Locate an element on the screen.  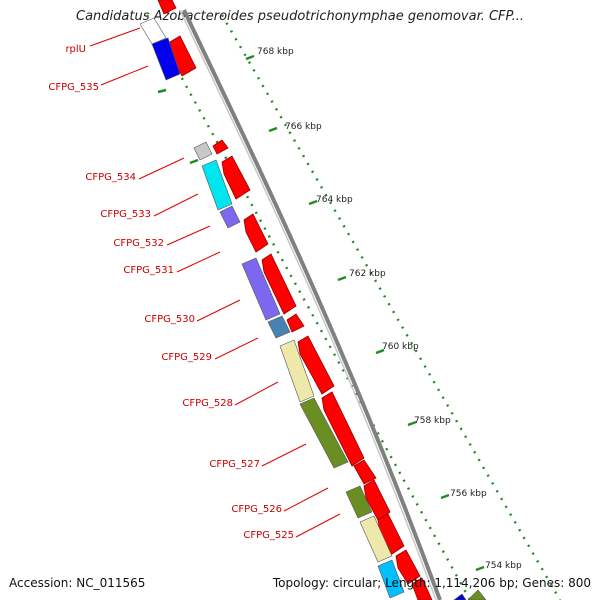
gene-label-cfpg-535: CFPG_535 is located at coordinates (73, 87).